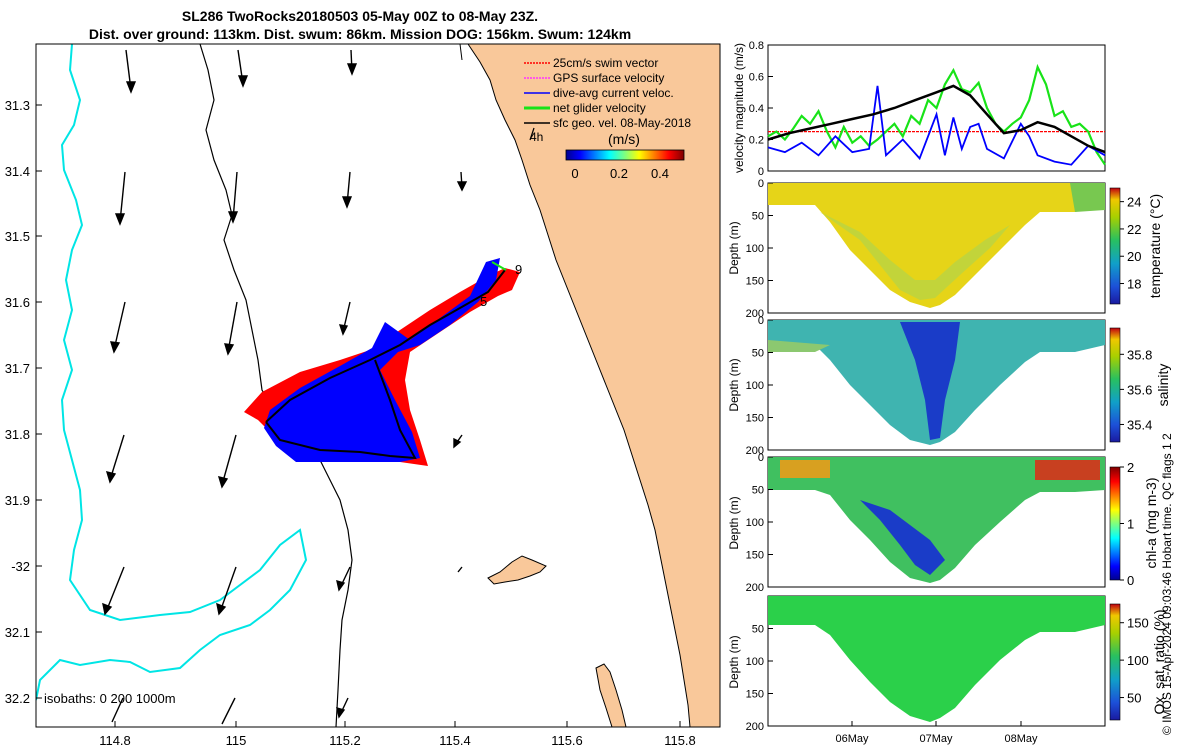 The height and width of the screenshot is (750, 1200). I want to click on velocity-series, so click(936, 114).